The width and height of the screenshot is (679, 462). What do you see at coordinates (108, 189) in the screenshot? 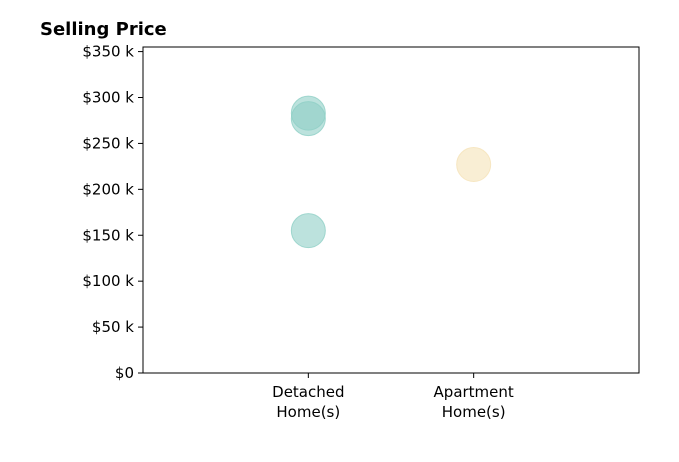
I see `y-tick-label: $200 k` at bounding box center [108, 189].